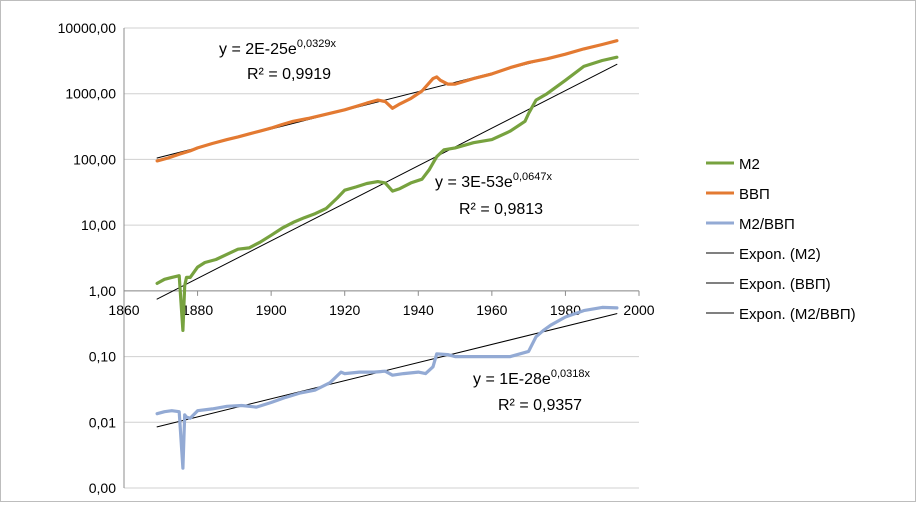 The image size is (916, 506). Describe the element at coordinates (289, 74) in the screenshot. I see `annotation-1-line2: R² = 0,9919` at that location.